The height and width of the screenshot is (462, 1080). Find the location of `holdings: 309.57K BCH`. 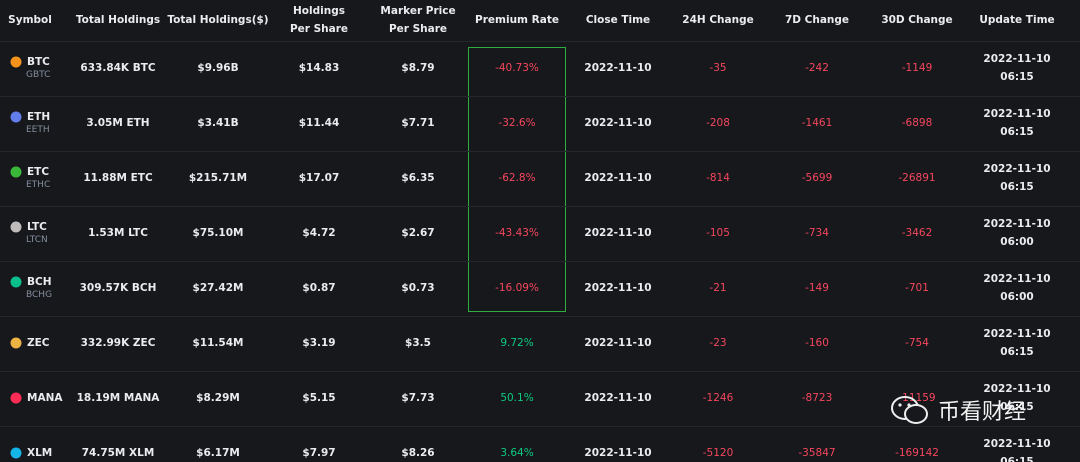

holdings: 309.57K BCH is located at coordinates (118, 288).